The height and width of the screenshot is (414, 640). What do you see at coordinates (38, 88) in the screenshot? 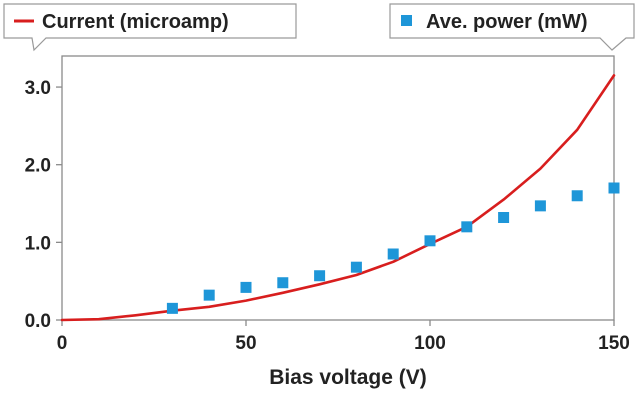
I see `y-tick-label: 3.0` at bounding box center [38, 88].